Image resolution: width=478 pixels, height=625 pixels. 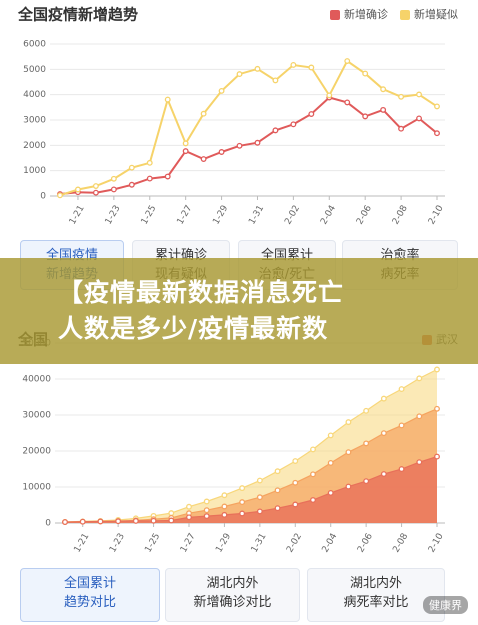 What do you see at coordinates (256, 215) in the screenshot?
I see `x-tick-label: 1-31` at bounding box center [256, 215].